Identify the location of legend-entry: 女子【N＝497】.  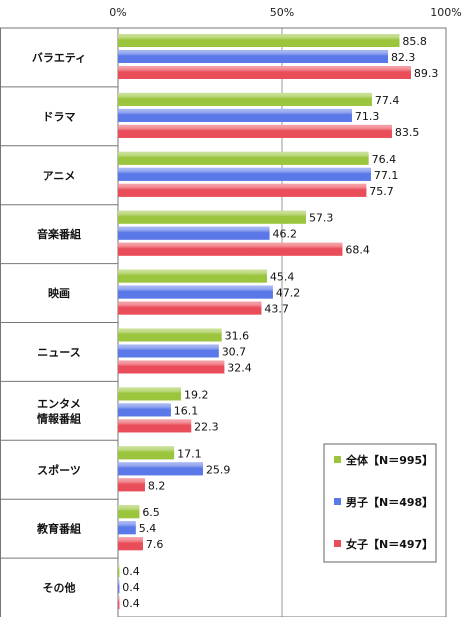
(389, 544).